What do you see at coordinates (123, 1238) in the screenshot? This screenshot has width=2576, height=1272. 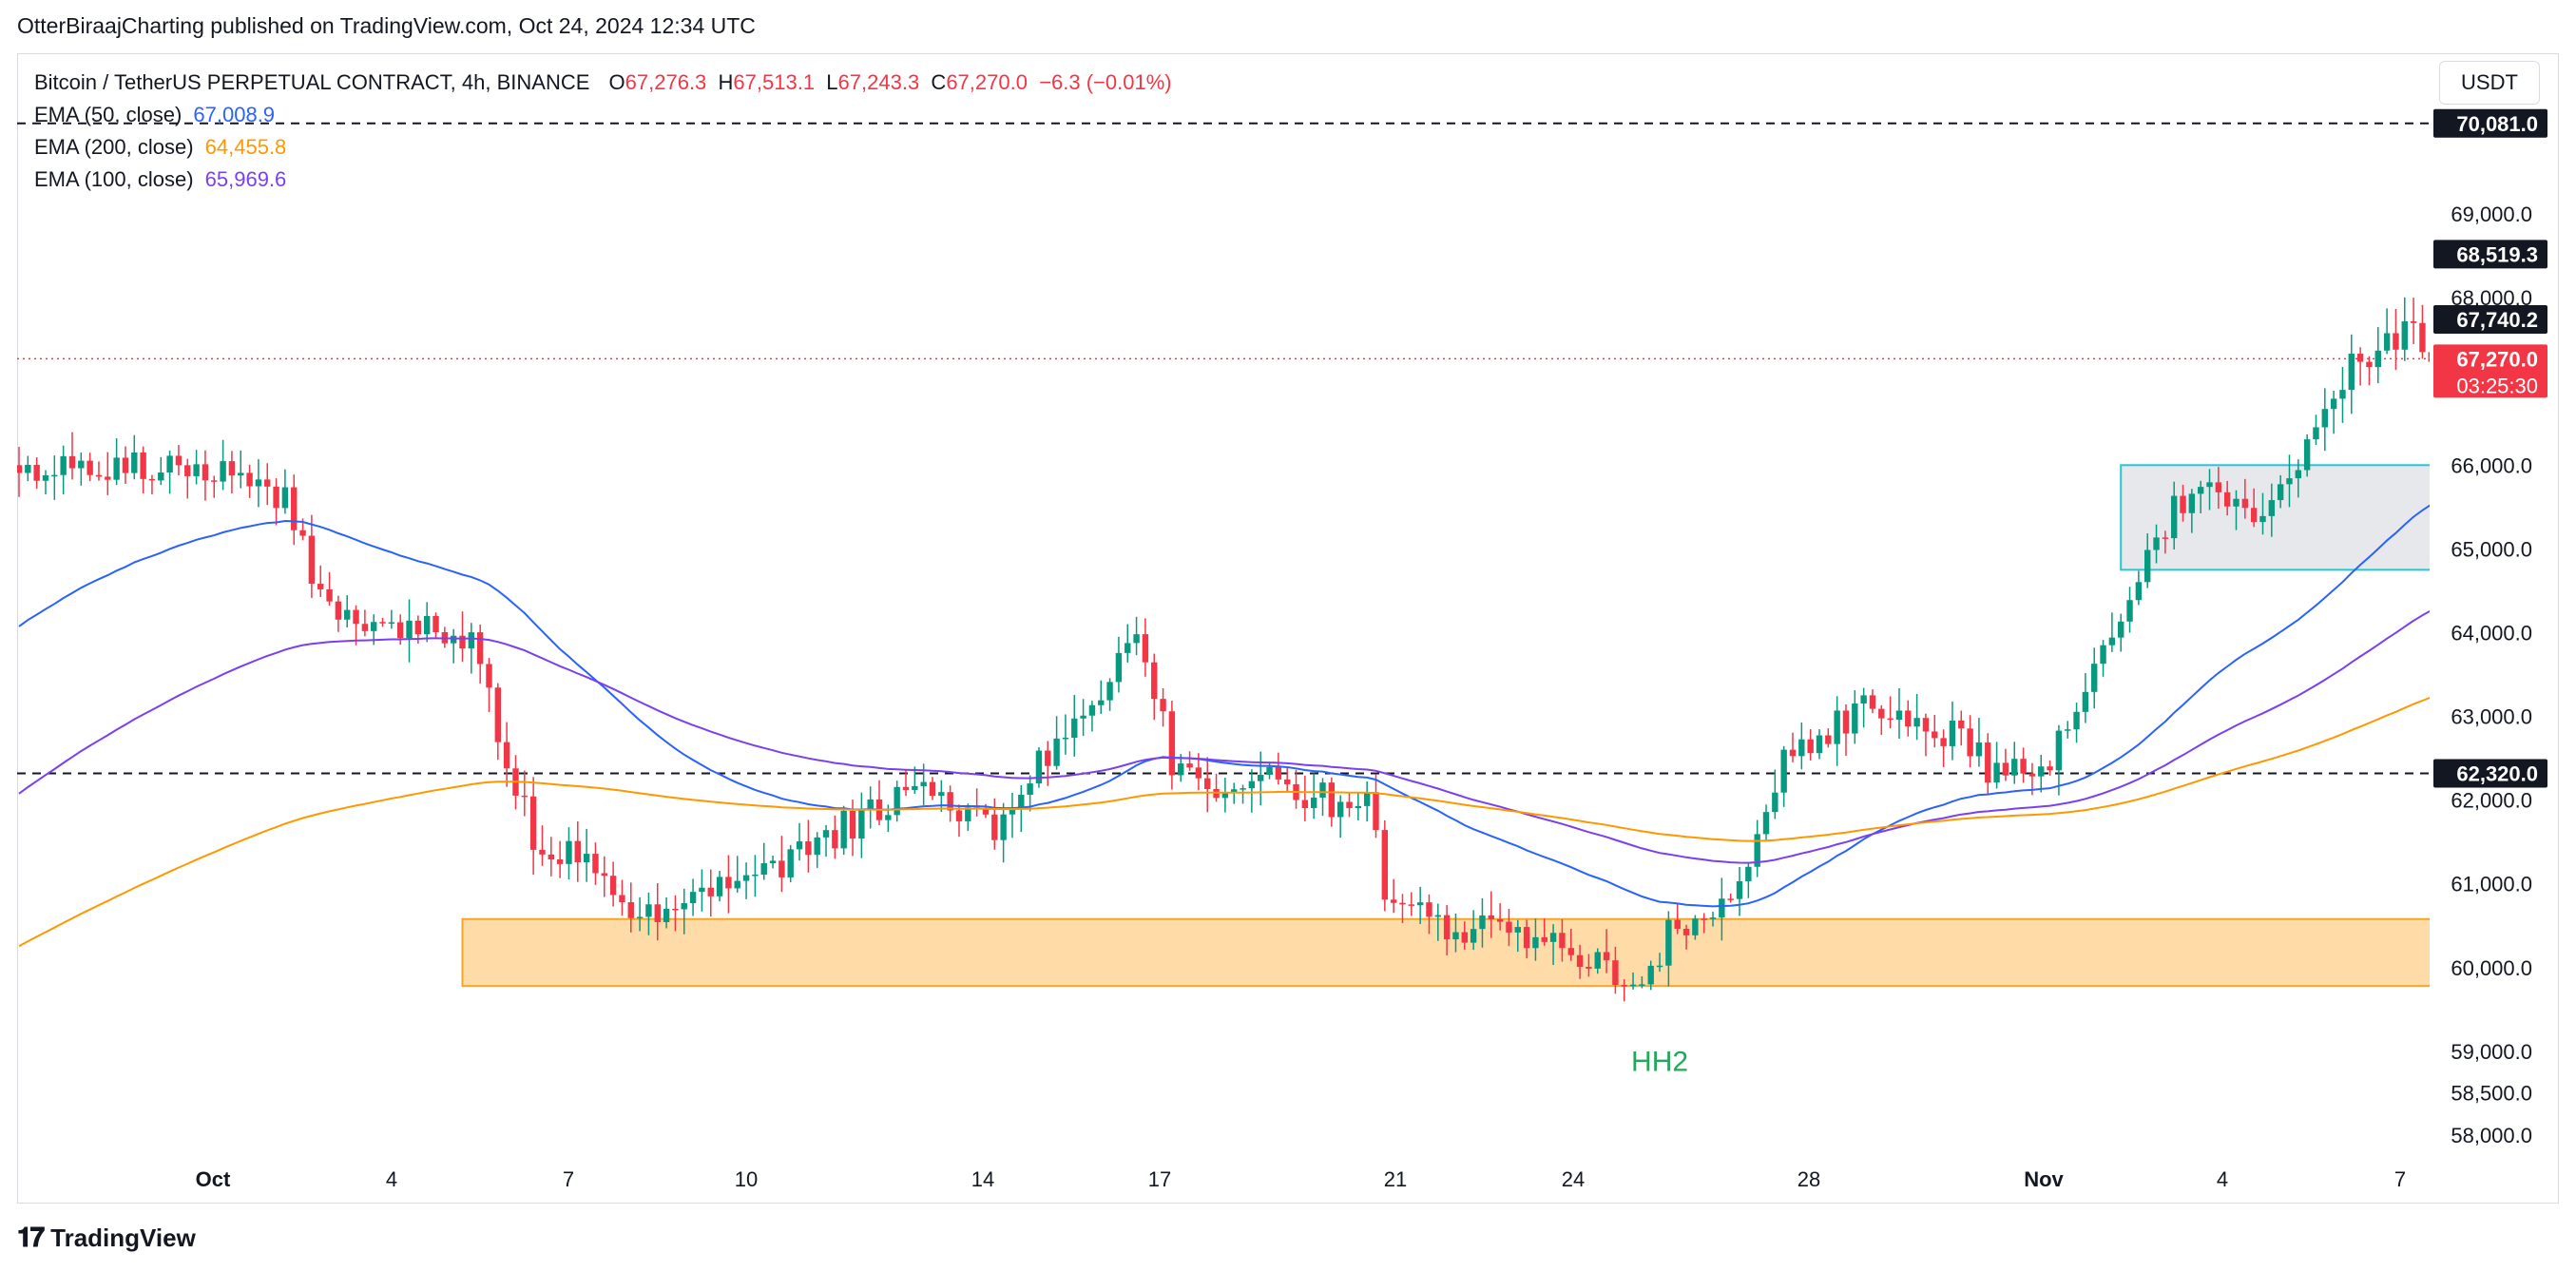 I see `brand-name: TradingView` at bounding box center [123, 1238].